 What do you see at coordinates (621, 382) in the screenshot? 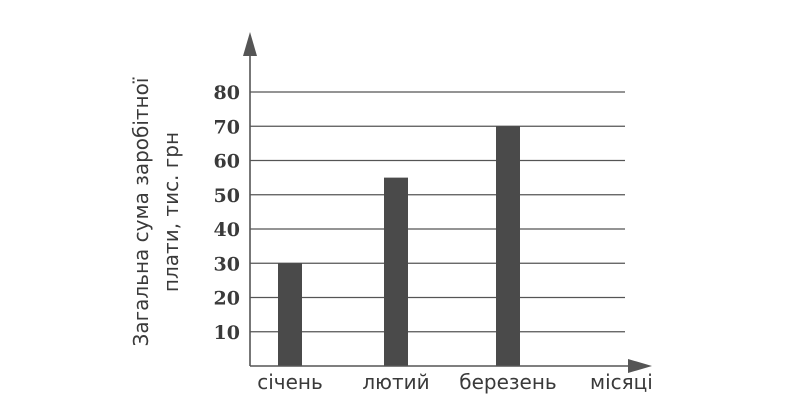
I see `x-axis-title: місяці` at bounding box center [621, 382].